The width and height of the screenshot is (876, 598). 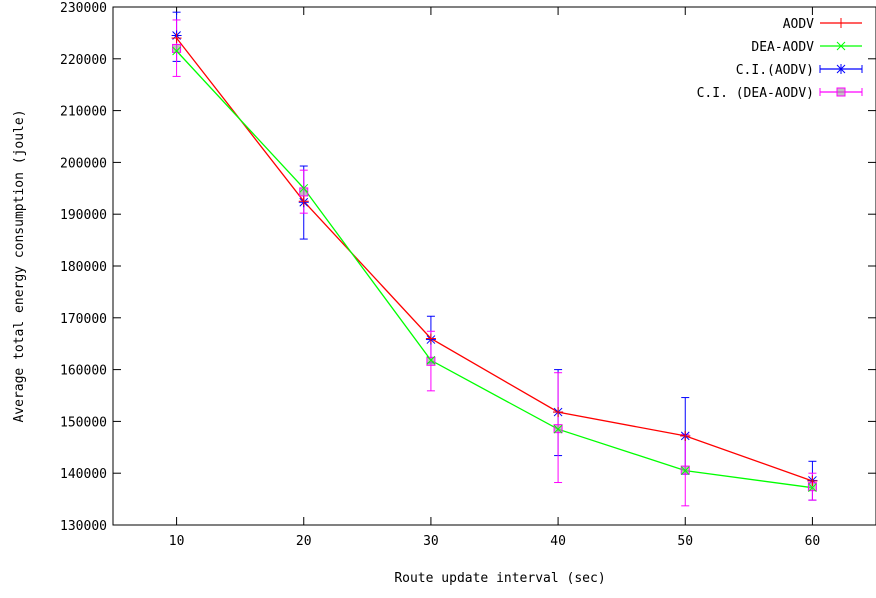 I want to click on x-tick-label: 50, so click(x=685, y=541).